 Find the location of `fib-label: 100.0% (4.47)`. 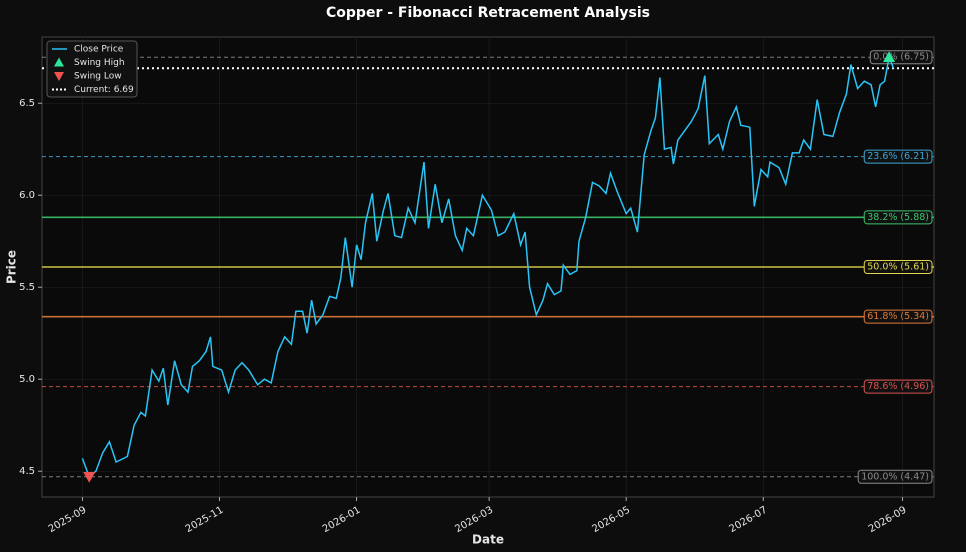

fib-label: 100.0% (4.47) is located at coordinates (895, 476).